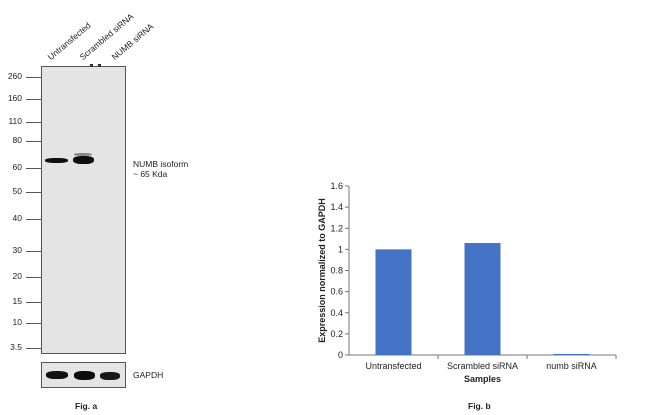 This screenshot has height=415, width=650. What do you see at coordinates (83, 209) in the screenshot?
I see `main-blot-panel` at bounding box center [83, 209].